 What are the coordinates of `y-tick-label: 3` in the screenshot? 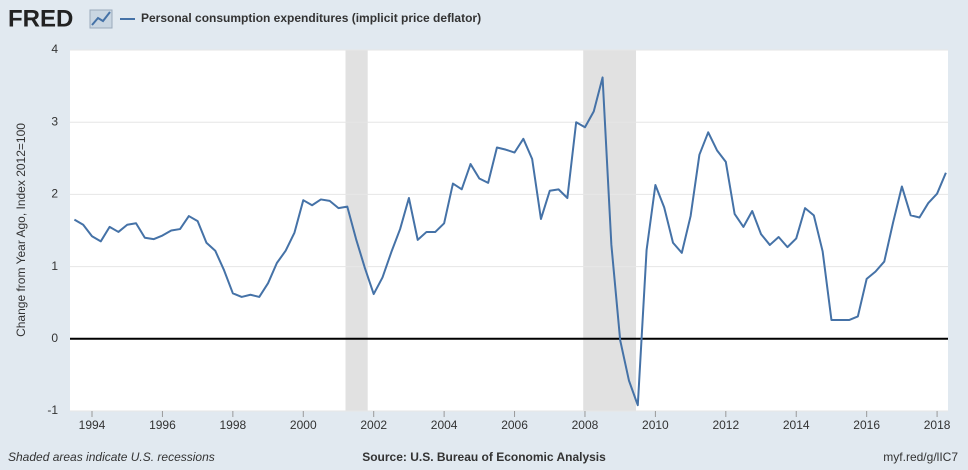 It's located at (54, 121).